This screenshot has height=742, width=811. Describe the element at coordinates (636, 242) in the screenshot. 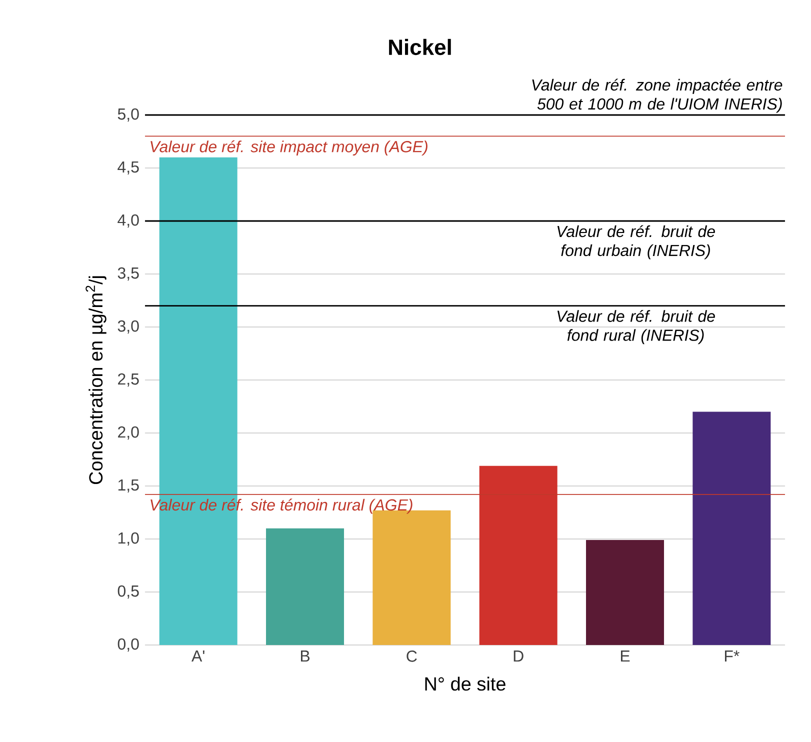

I see `ref-line-label: Valeur de réf. bruit de fond urbain (INERIS)` at that location.